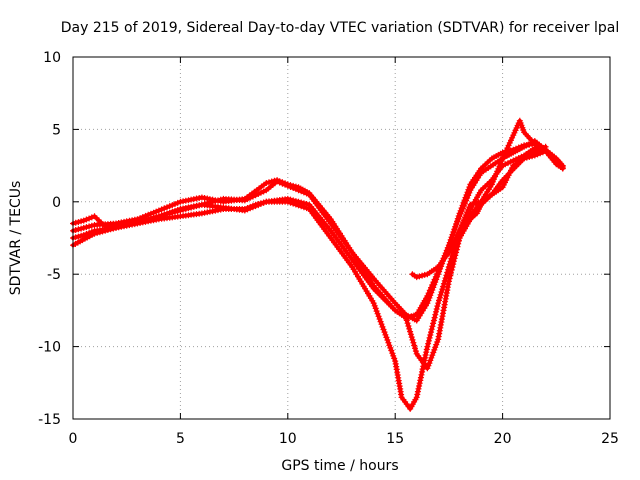 The width and height of the screenshot is (640, 480). Describe the element at coordinates (49, 420) in the screenshot. I see `y-tick-label: -15` at that location.